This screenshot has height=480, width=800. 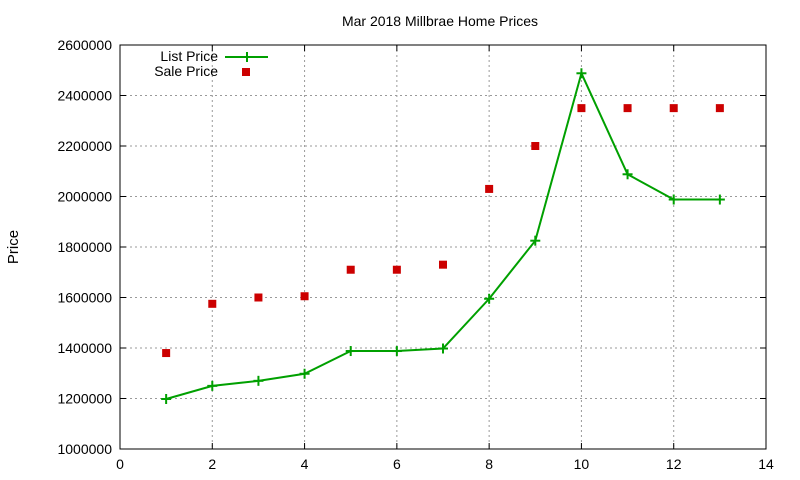 I want to click on legend-marker-sale-price, so click(x=246, y=72).